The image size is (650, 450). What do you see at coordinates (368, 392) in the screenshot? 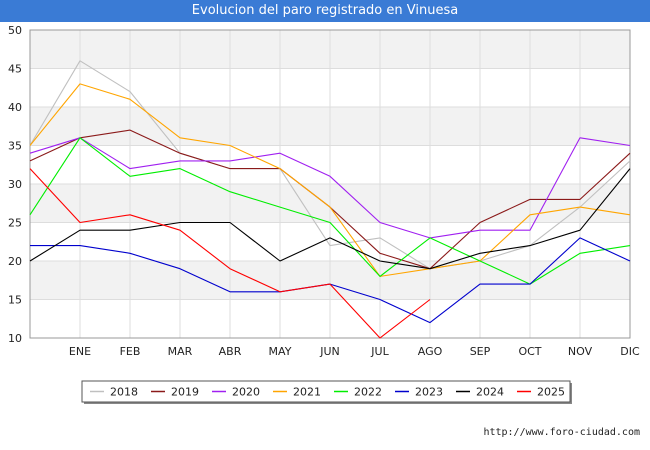
I see `legend-label-2022: 2022` at bounding box center [368, 392].